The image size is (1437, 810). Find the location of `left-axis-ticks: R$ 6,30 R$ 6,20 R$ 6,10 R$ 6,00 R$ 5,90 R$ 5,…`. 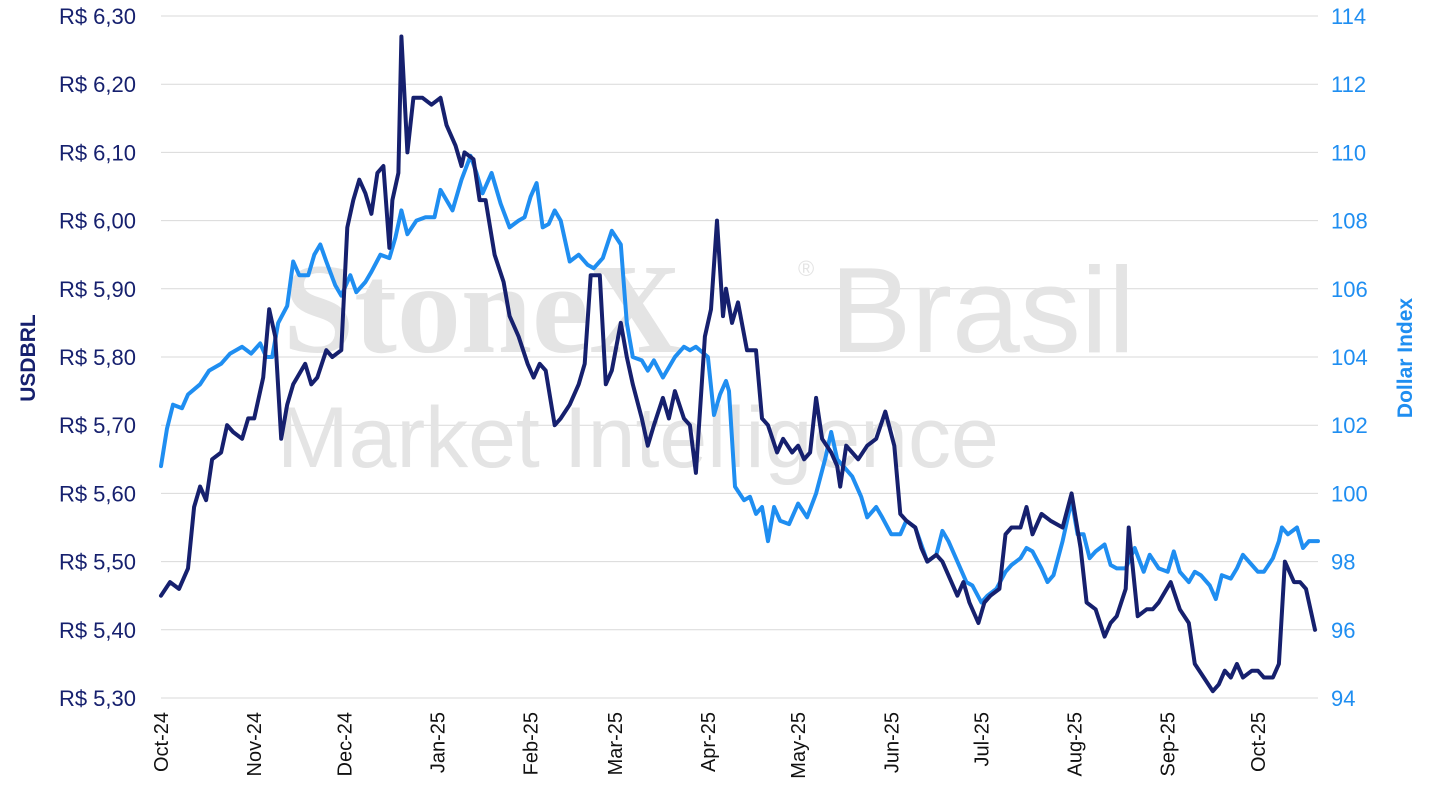

left-axis-ticks: R$ 6,30 R$ 6,20 R$ 6,10 R$ 6,00 R$ 5,90 R$ 5,… is located at coordinates (97, 357).